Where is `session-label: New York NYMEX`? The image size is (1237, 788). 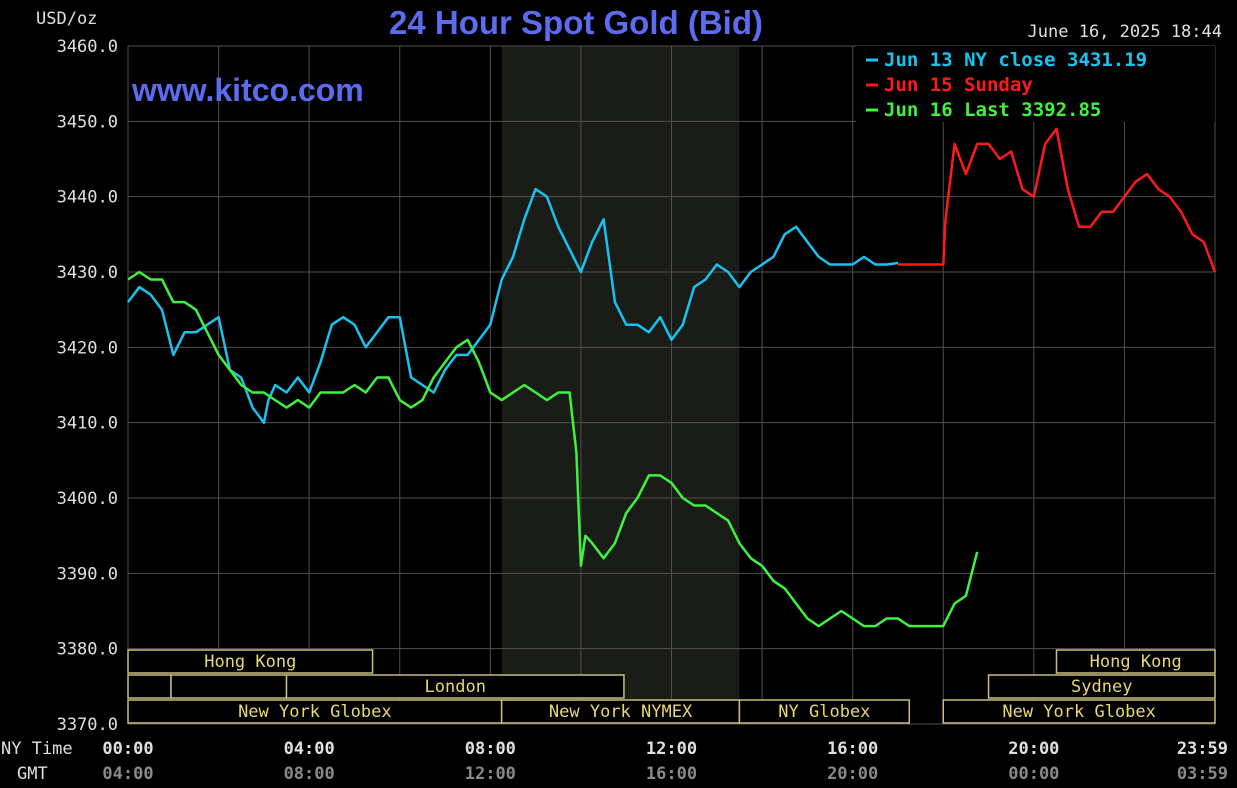 session-label: New York NYMEX is located at coordinates (621, 712).